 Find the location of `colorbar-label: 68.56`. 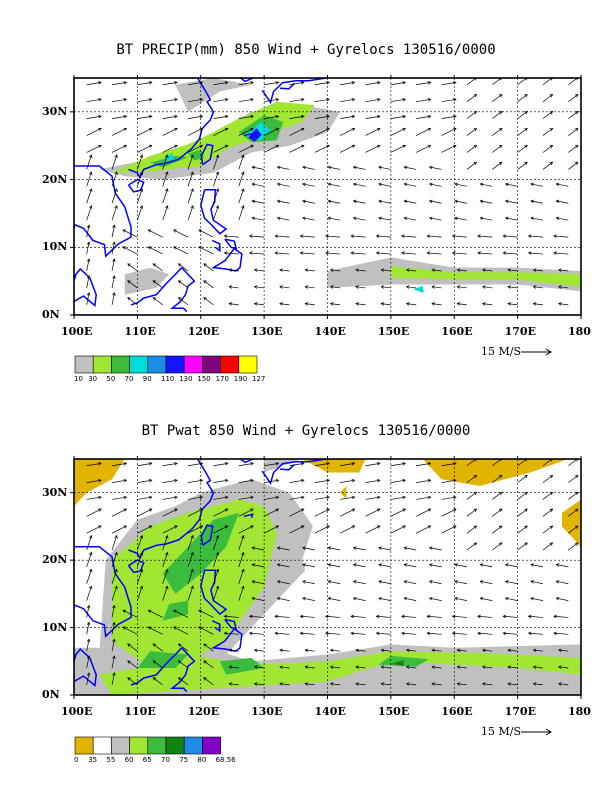

colorbar-label: 68.56 is located at coordinates (225, 760).